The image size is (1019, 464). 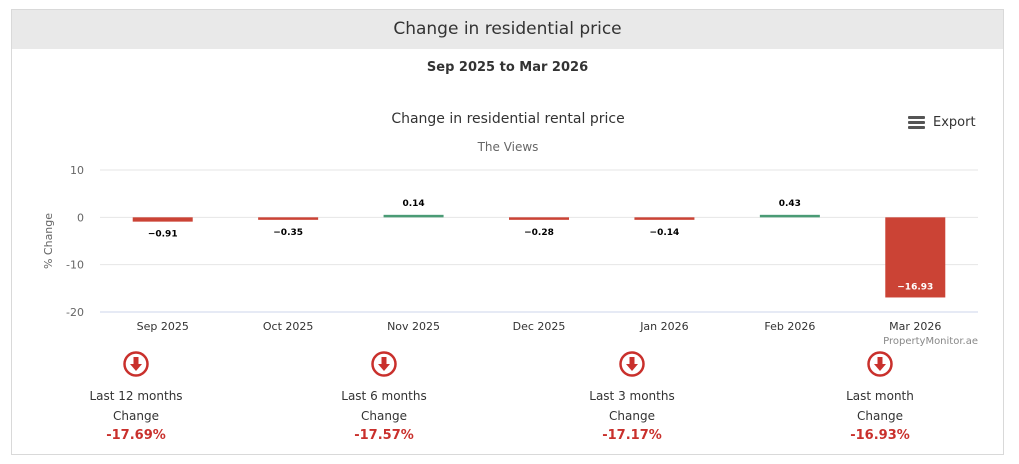 I want to click on stat-period: Last 6 months, so click(x=384, y=396).